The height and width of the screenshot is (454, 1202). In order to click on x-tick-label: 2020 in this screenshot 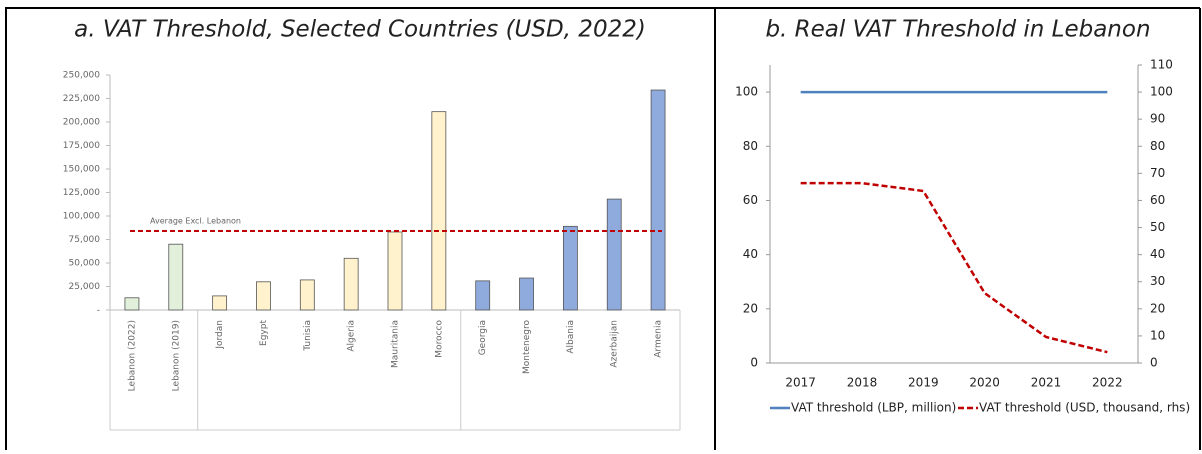, I will do `click(984, 383)`.